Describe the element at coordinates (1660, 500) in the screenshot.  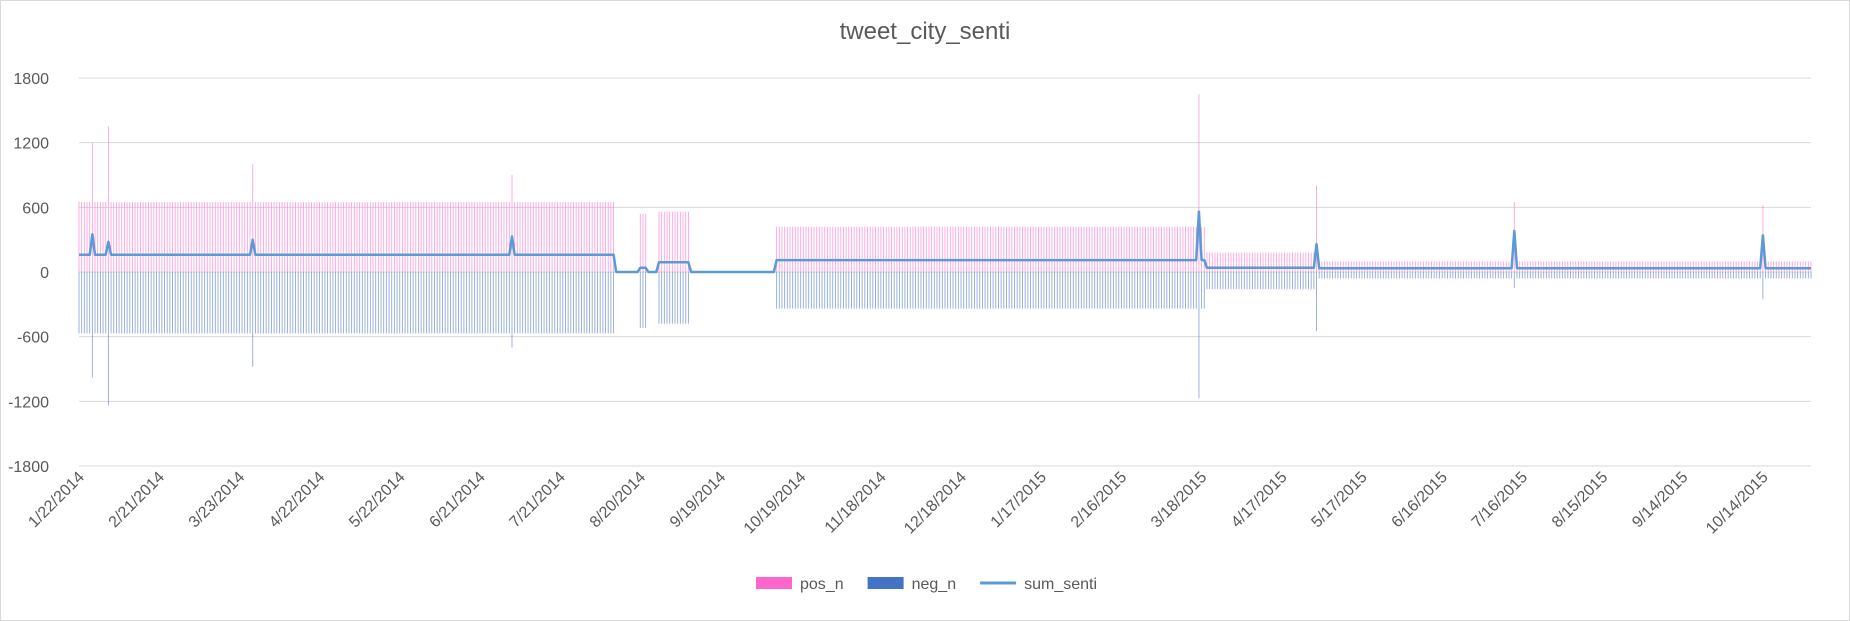
I see `x-tick-label: 9/14/2015` at that location.